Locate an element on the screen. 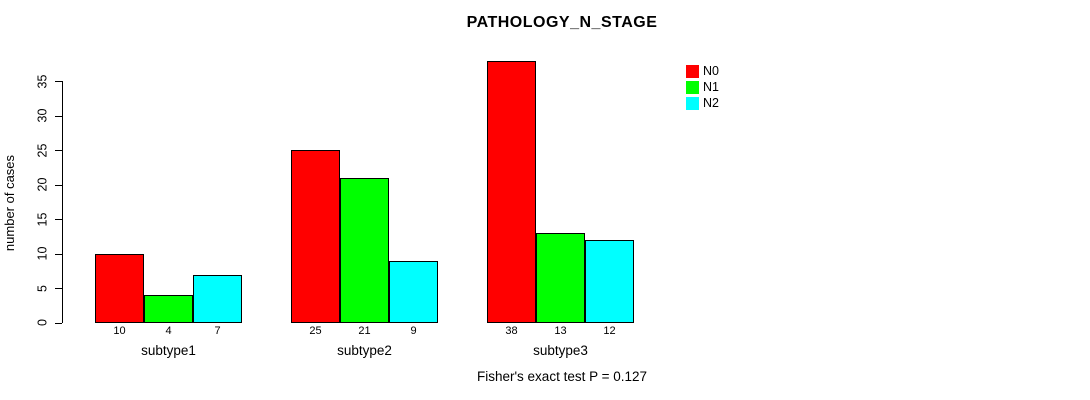  bar-value-label: 4 is located at coordinates (168, 331).